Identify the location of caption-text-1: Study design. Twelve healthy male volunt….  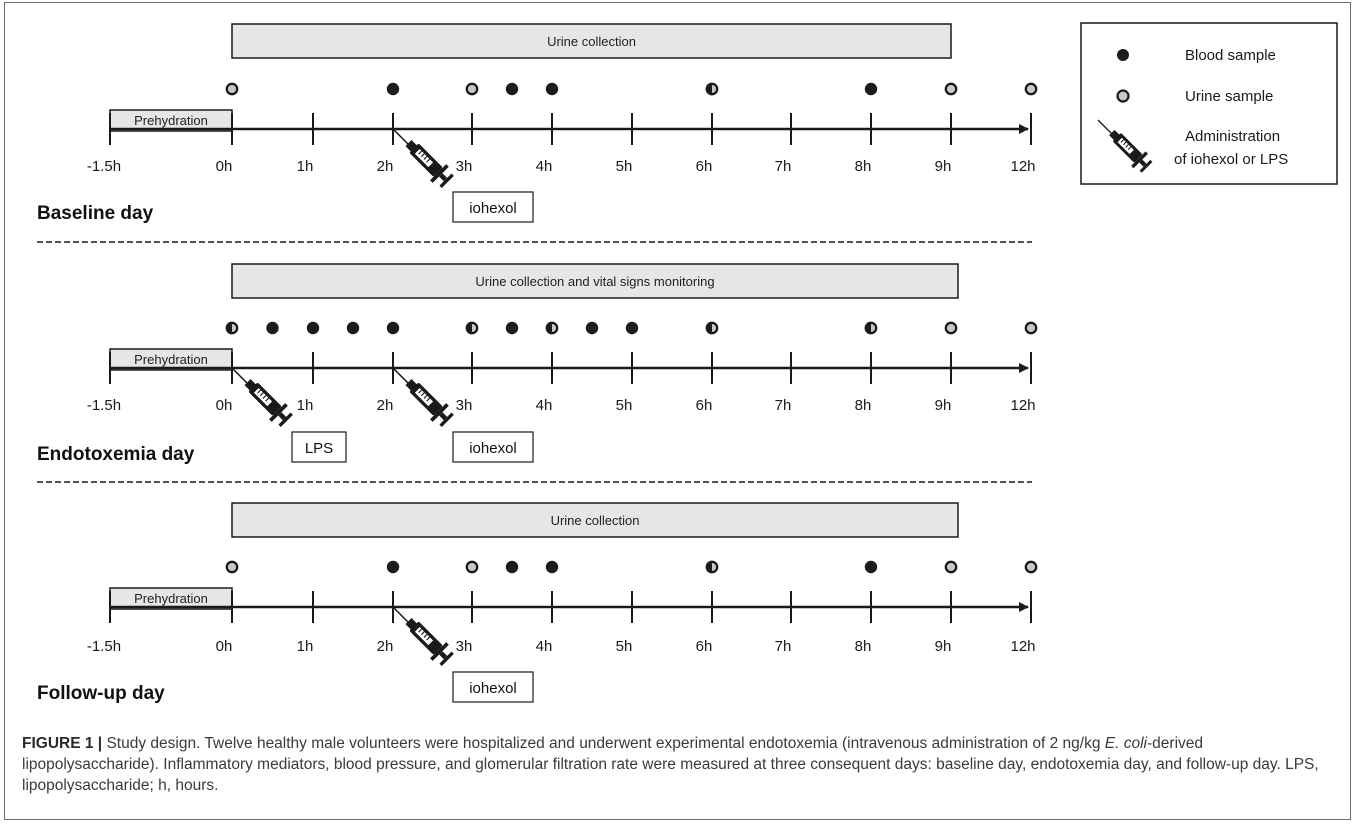
(603, 743).